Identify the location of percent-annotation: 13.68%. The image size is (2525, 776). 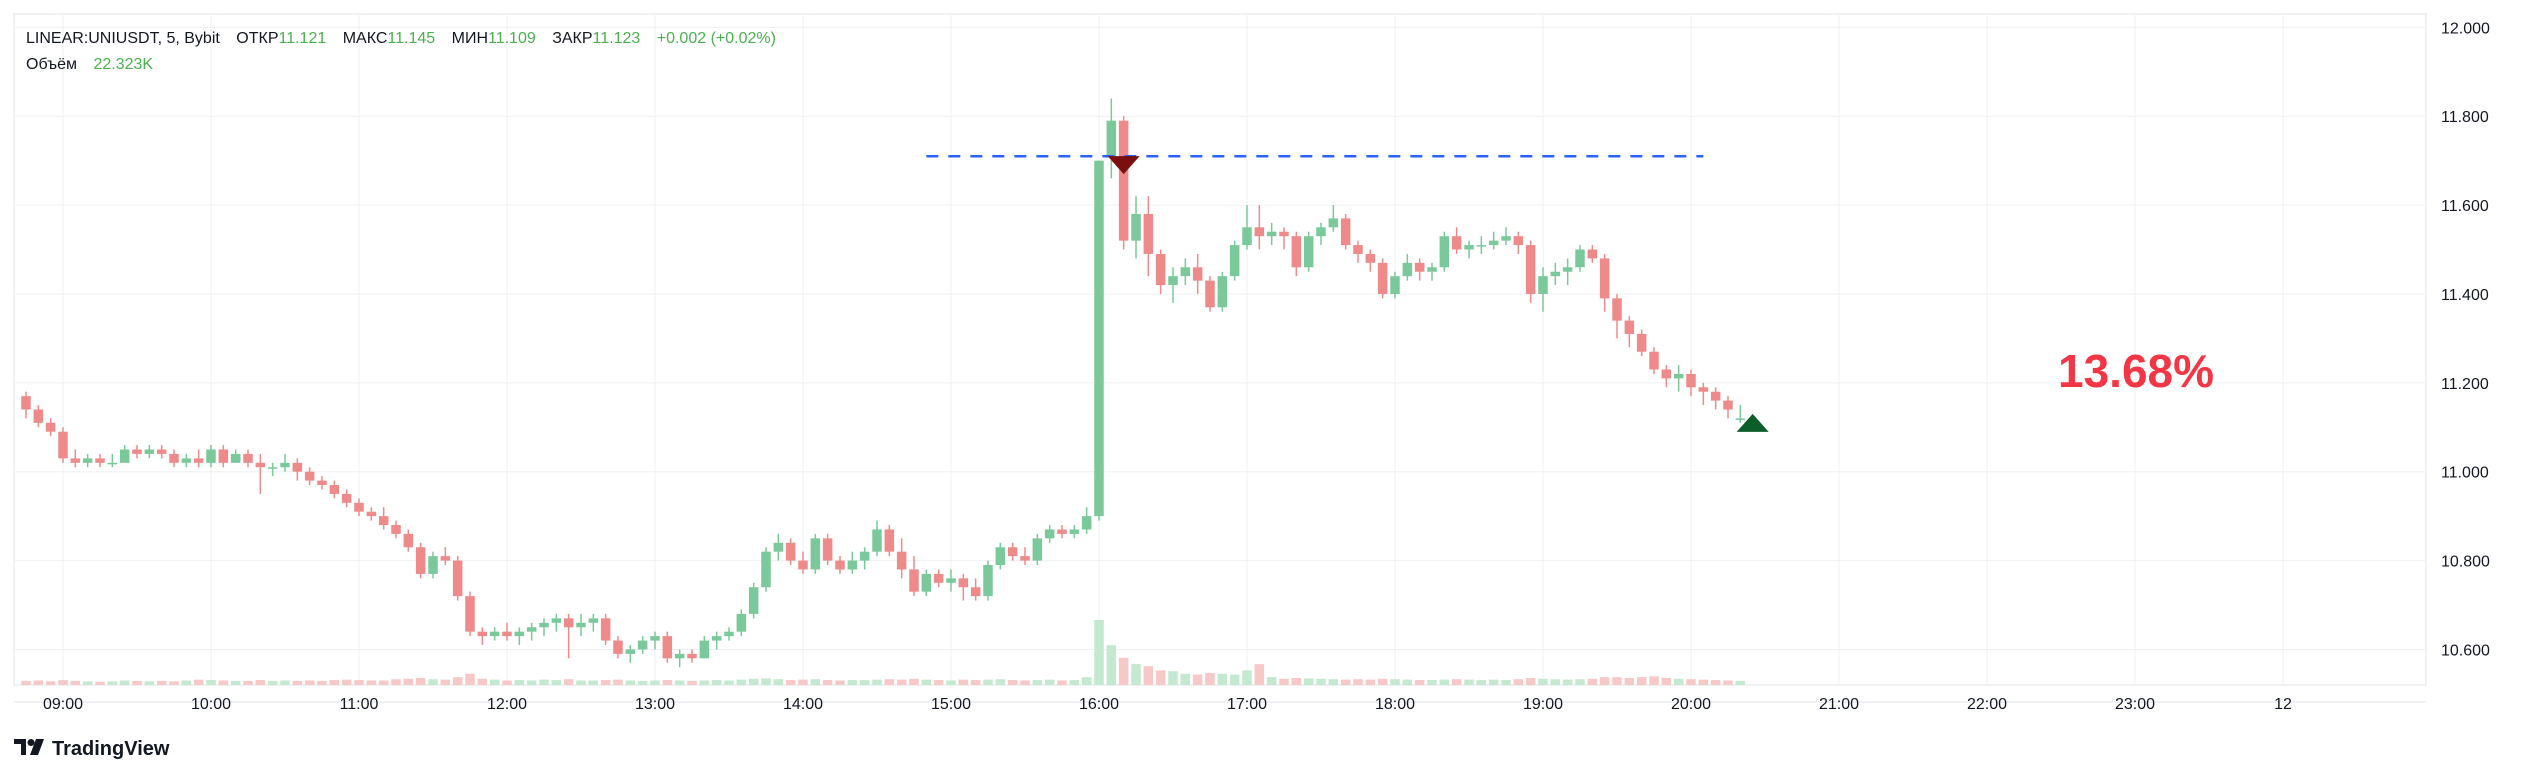
(2136, 371).